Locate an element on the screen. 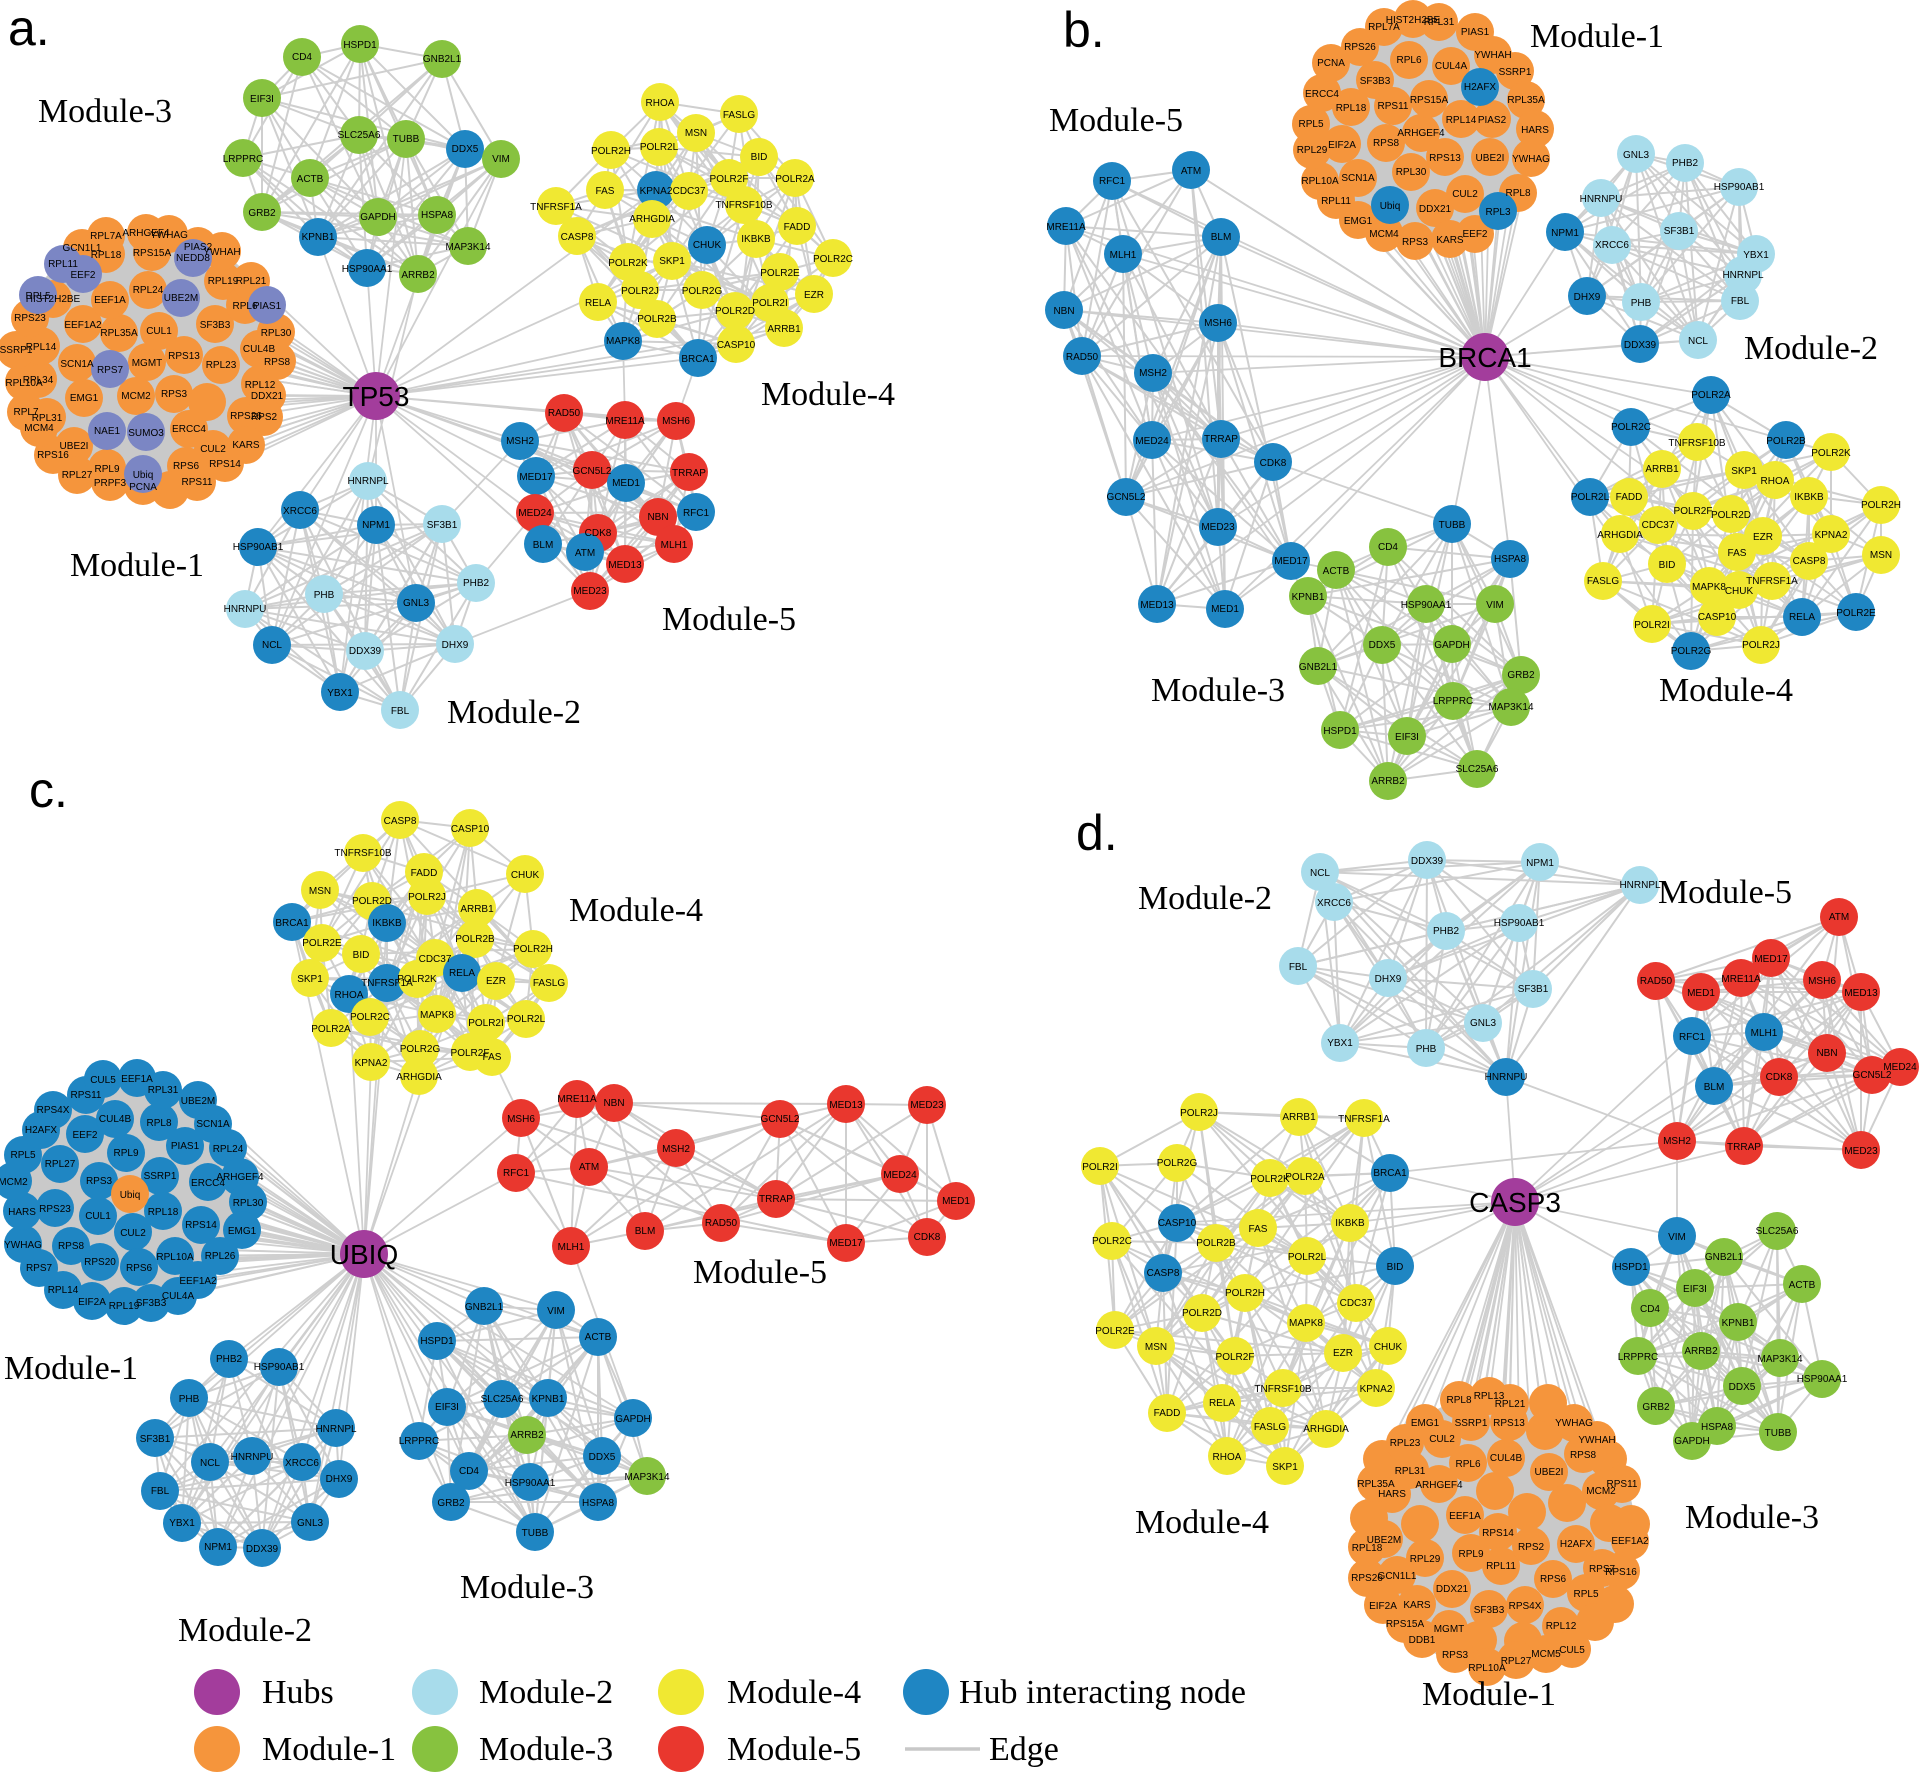 Image resolution: width=1923 pixels, height=1775 pixels. svg-text: RHOA is located at coordinates (1775, 481).